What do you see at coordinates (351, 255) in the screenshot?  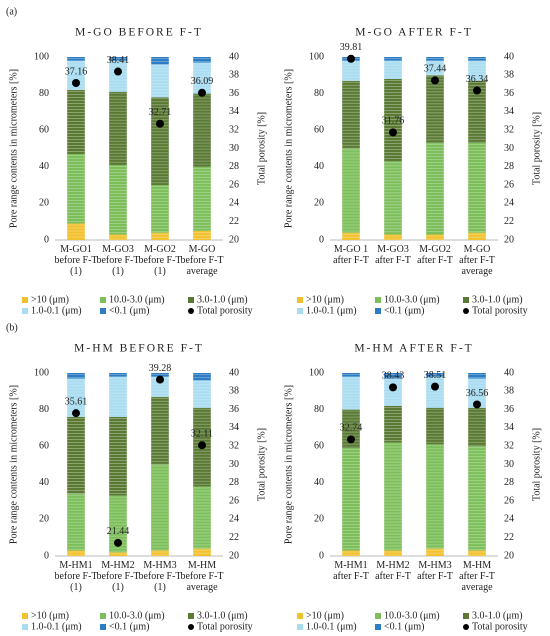 I see `x-tick-label-box: M-GO 1 after F-T` at bounding box center [351, 255].